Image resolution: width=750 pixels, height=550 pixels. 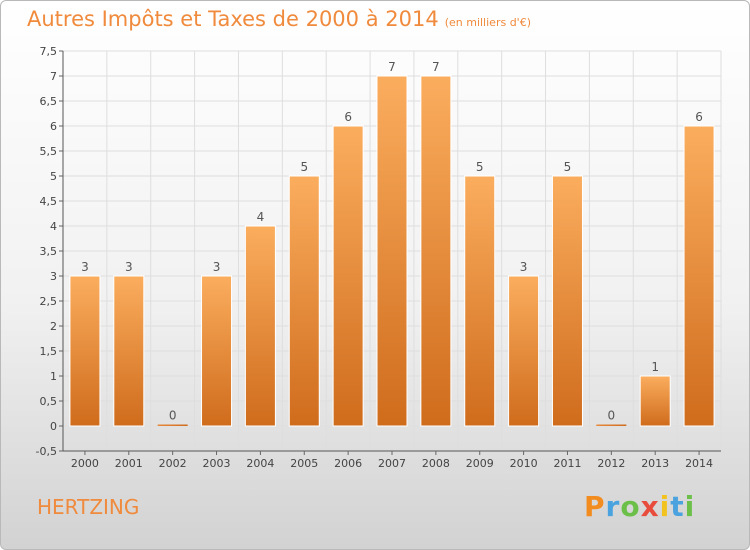 What do you see at coordinates (348, 463) in the screenshot?
I see `x-tick-label: 2006` at bounding box center [348, 463].